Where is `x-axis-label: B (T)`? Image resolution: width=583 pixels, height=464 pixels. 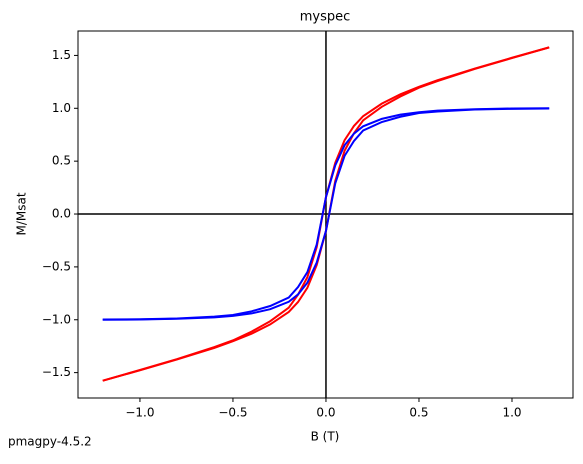 x-axis-label: B (T) is located at coordinates (325, 437).